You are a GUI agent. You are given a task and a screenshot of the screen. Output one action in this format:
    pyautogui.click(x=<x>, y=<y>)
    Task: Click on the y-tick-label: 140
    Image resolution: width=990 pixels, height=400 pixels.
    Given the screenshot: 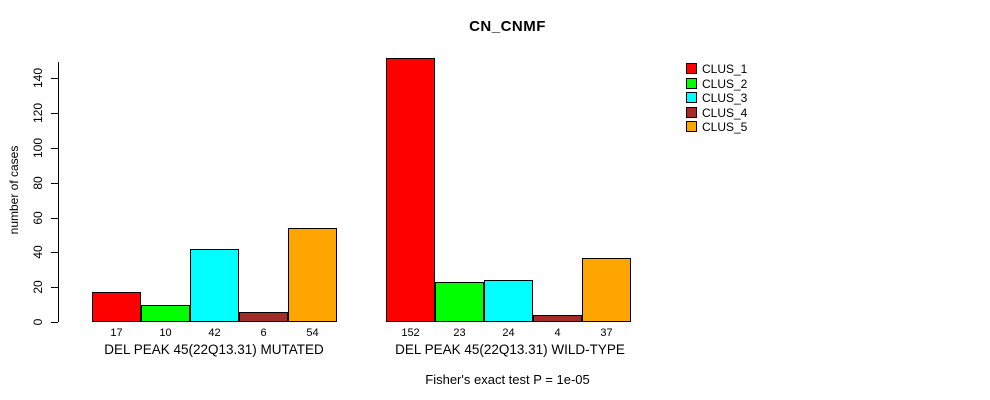 What is the action you would take?
    pyautogui.click(x=38, y=78)
    